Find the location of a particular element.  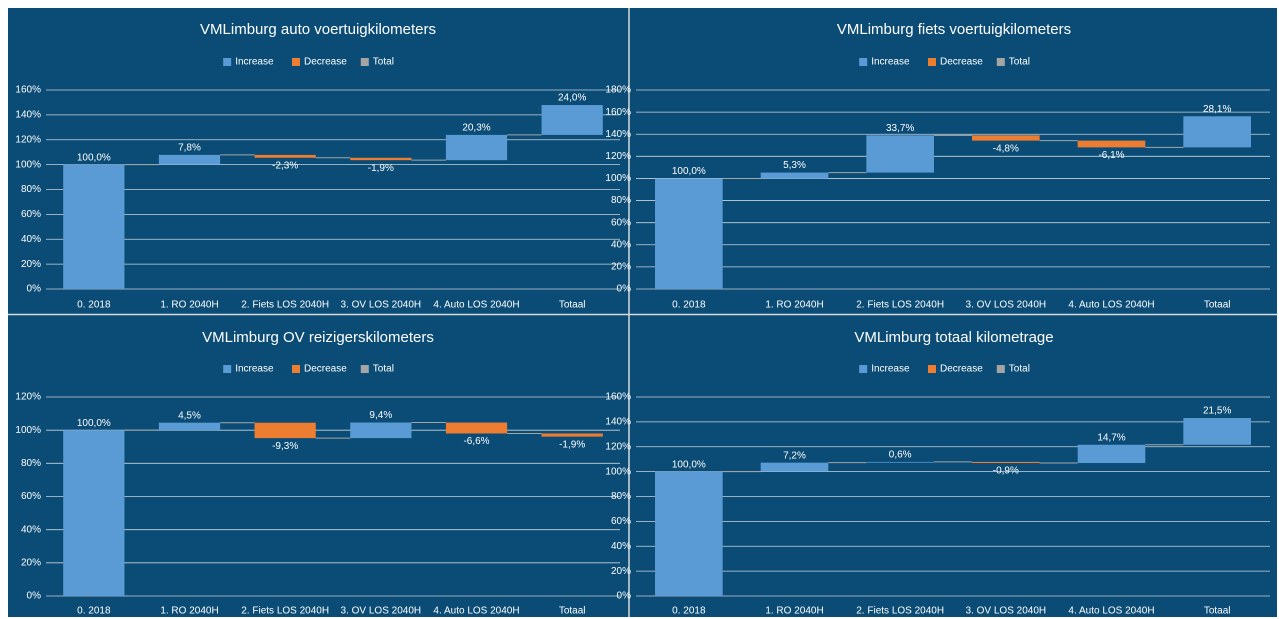

value-label: 21,5% is located at coordinates (1217, 411).